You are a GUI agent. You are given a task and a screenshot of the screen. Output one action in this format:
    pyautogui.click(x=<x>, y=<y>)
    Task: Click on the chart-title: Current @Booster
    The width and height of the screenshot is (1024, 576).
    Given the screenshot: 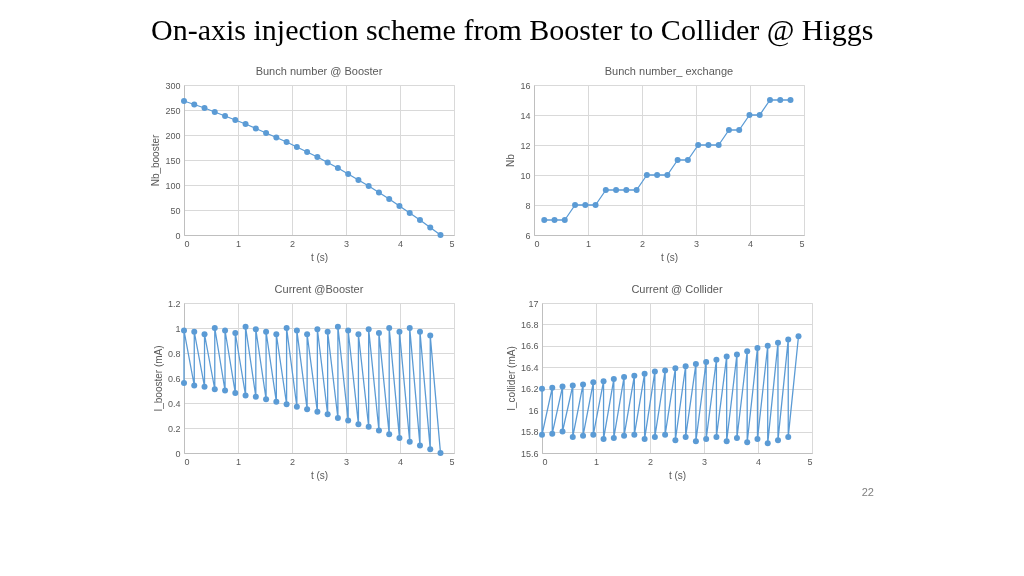 What is the action you would take?
    pyautogui.click(x=319, y=289)
    